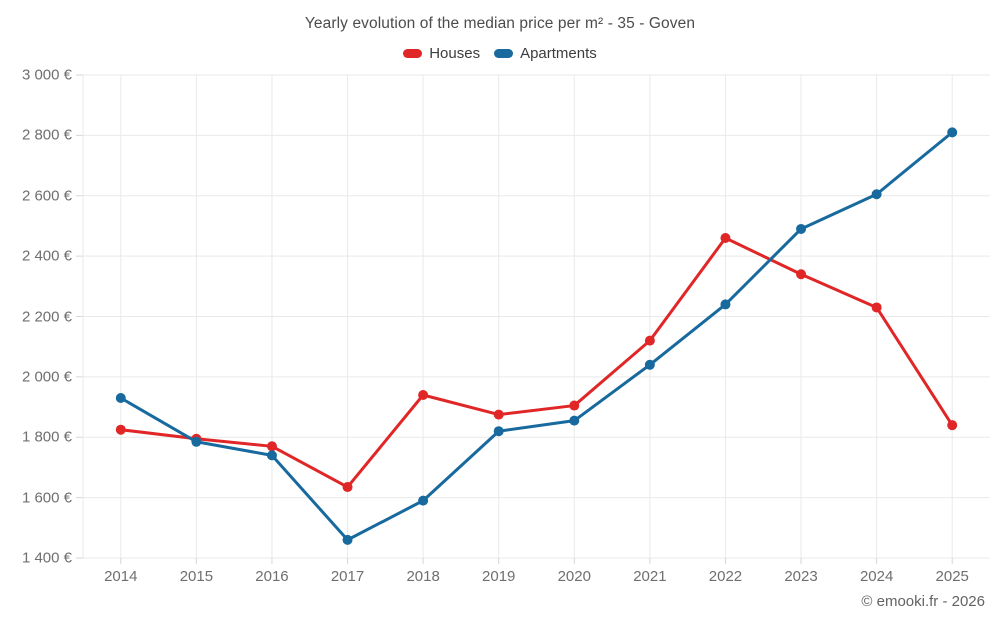 The image size is (1000, 625). Describe the element at coordinates (46, 256) in the screenshot. I see `y-axis-label: 2 400 €` at that location.